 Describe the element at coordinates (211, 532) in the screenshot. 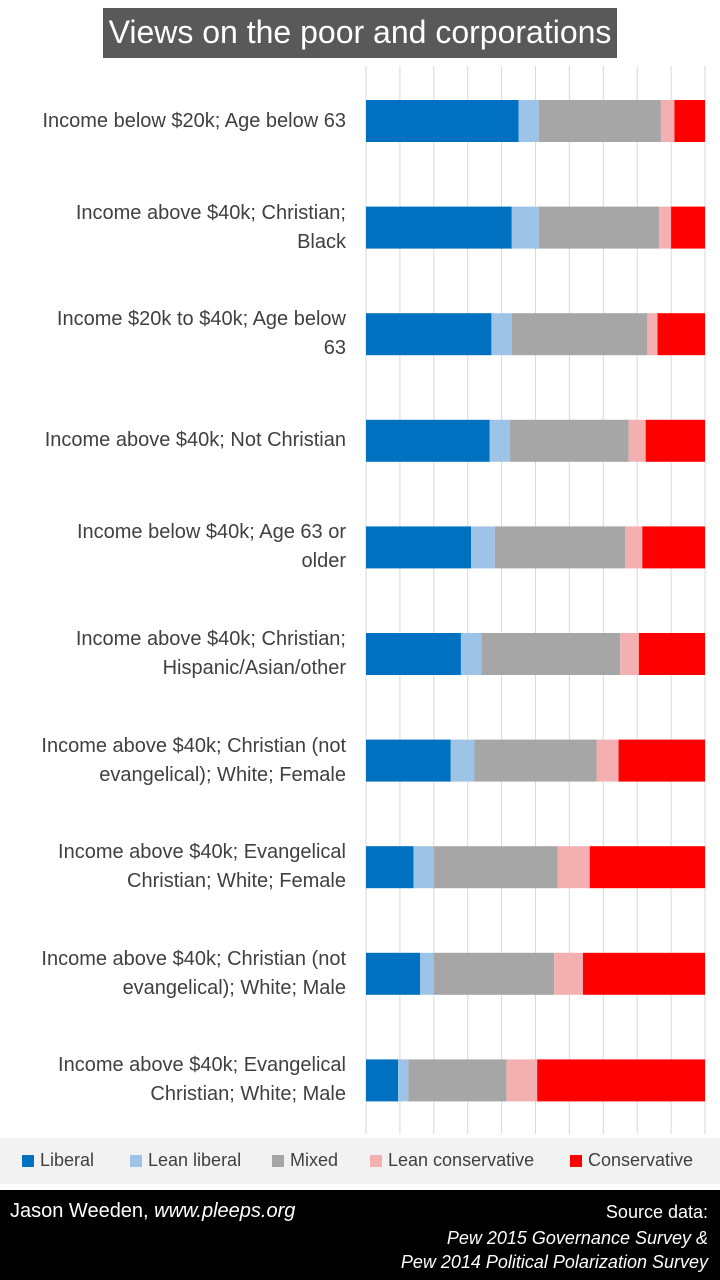

I see `category-label-line: Income below $40k; Age 63 or` at that location.